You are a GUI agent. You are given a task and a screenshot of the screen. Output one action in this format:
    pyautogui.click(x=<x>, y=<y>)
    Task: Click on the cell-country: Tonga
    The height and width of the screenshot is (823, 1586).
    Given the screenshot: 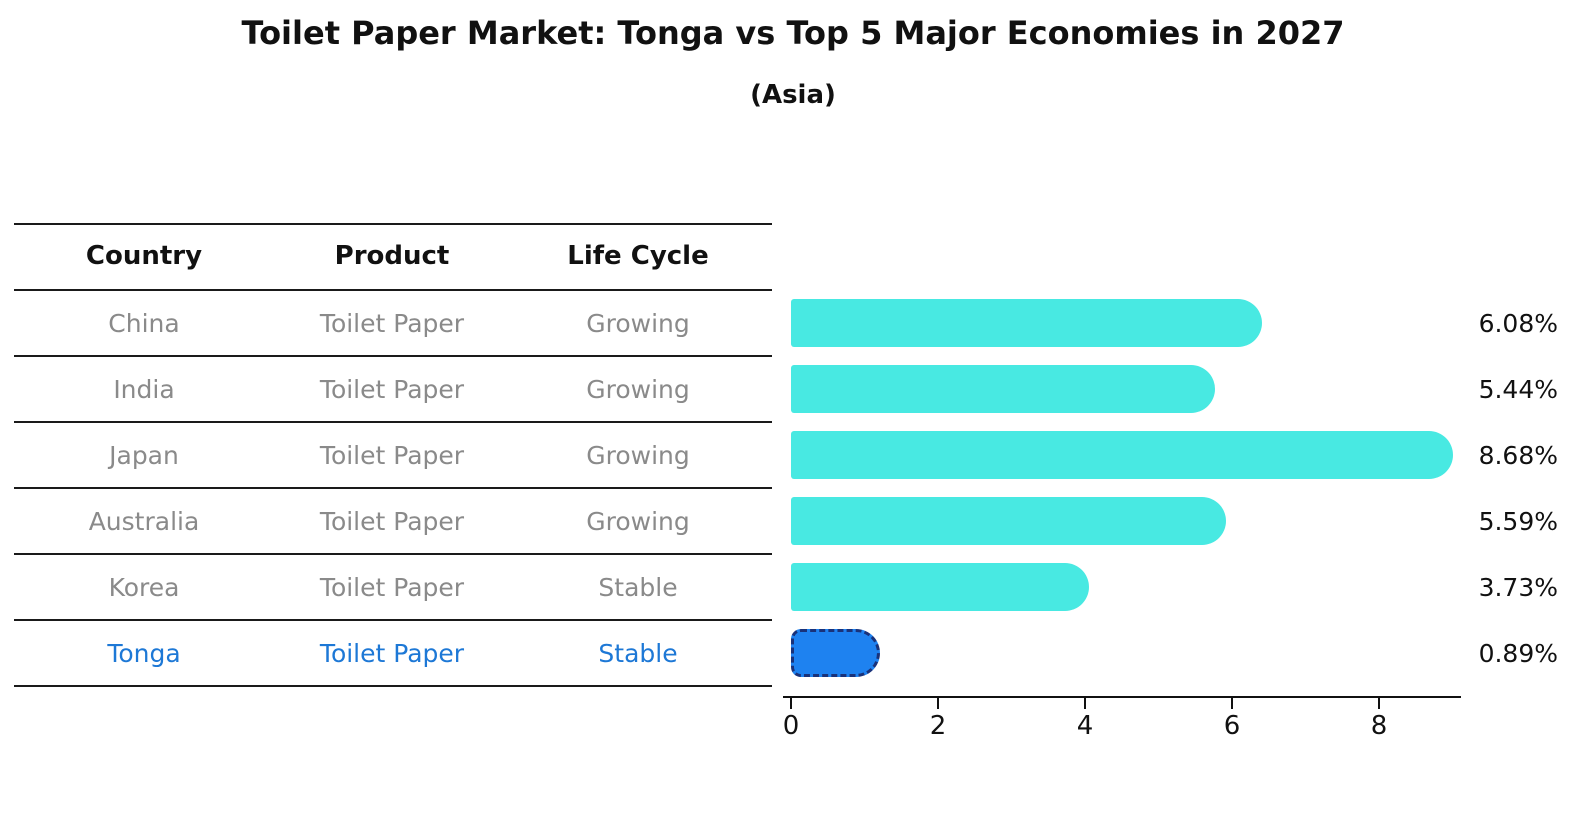 What is the action you would take?
    pyautogui.click(x=144, y=653)
    